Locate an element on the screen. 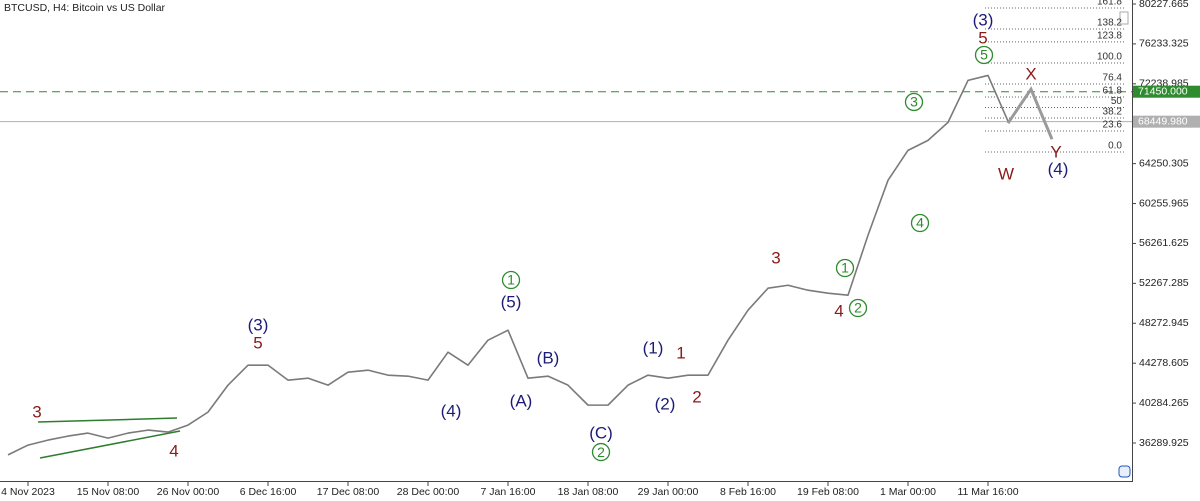  y-tick-label: 52267.285 is located at coordinates (1164, 283).